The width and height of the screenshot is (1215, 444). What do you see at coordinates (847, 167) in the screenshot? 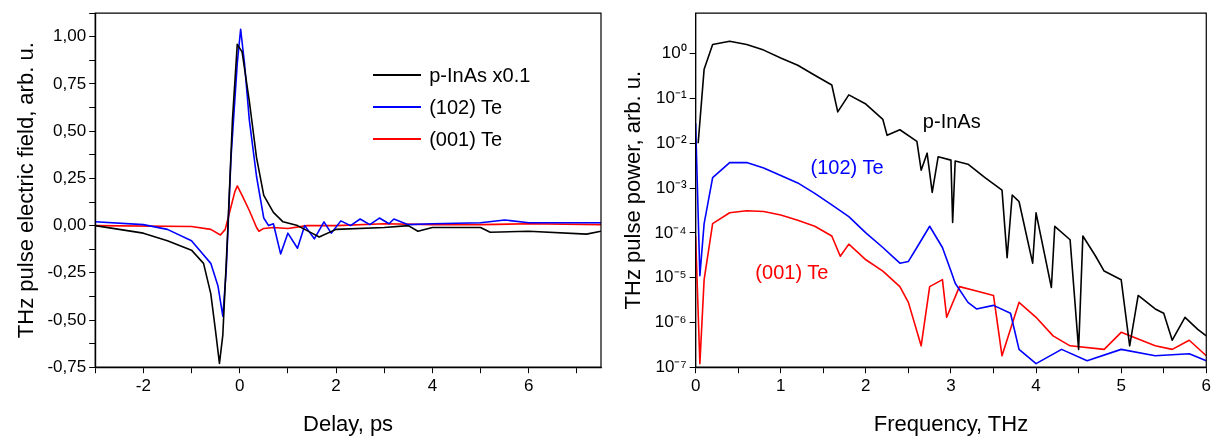
I see `series-label: (102) Te` at bounding box center [847, 167].